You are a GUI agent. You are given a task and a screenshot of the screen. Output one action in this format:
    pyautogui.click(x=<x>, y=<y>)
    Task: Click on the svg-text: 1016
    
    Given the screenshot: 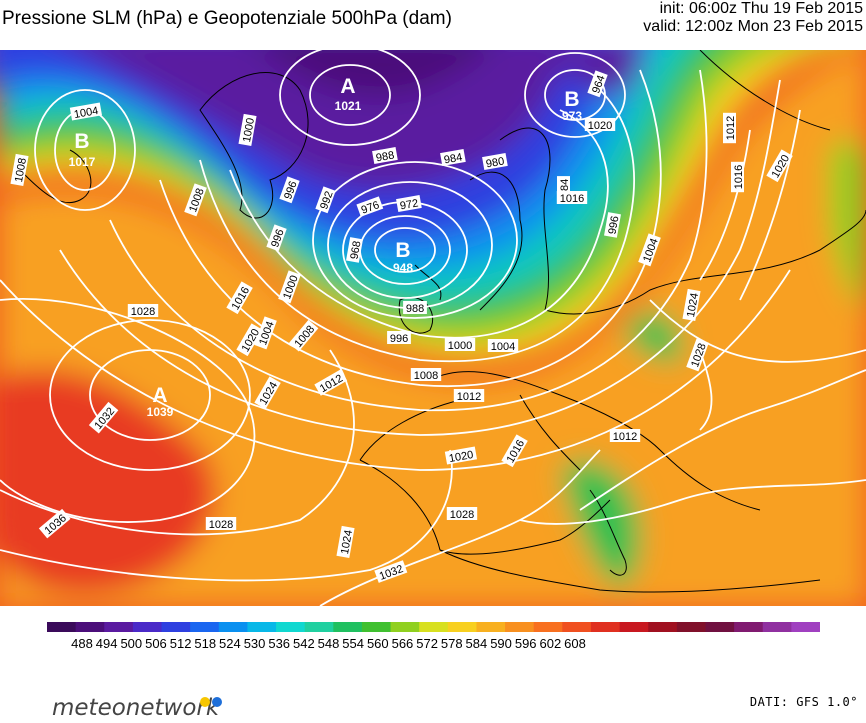 What is the action you would take?
    pyautogui.click(x=739, y=177)
    